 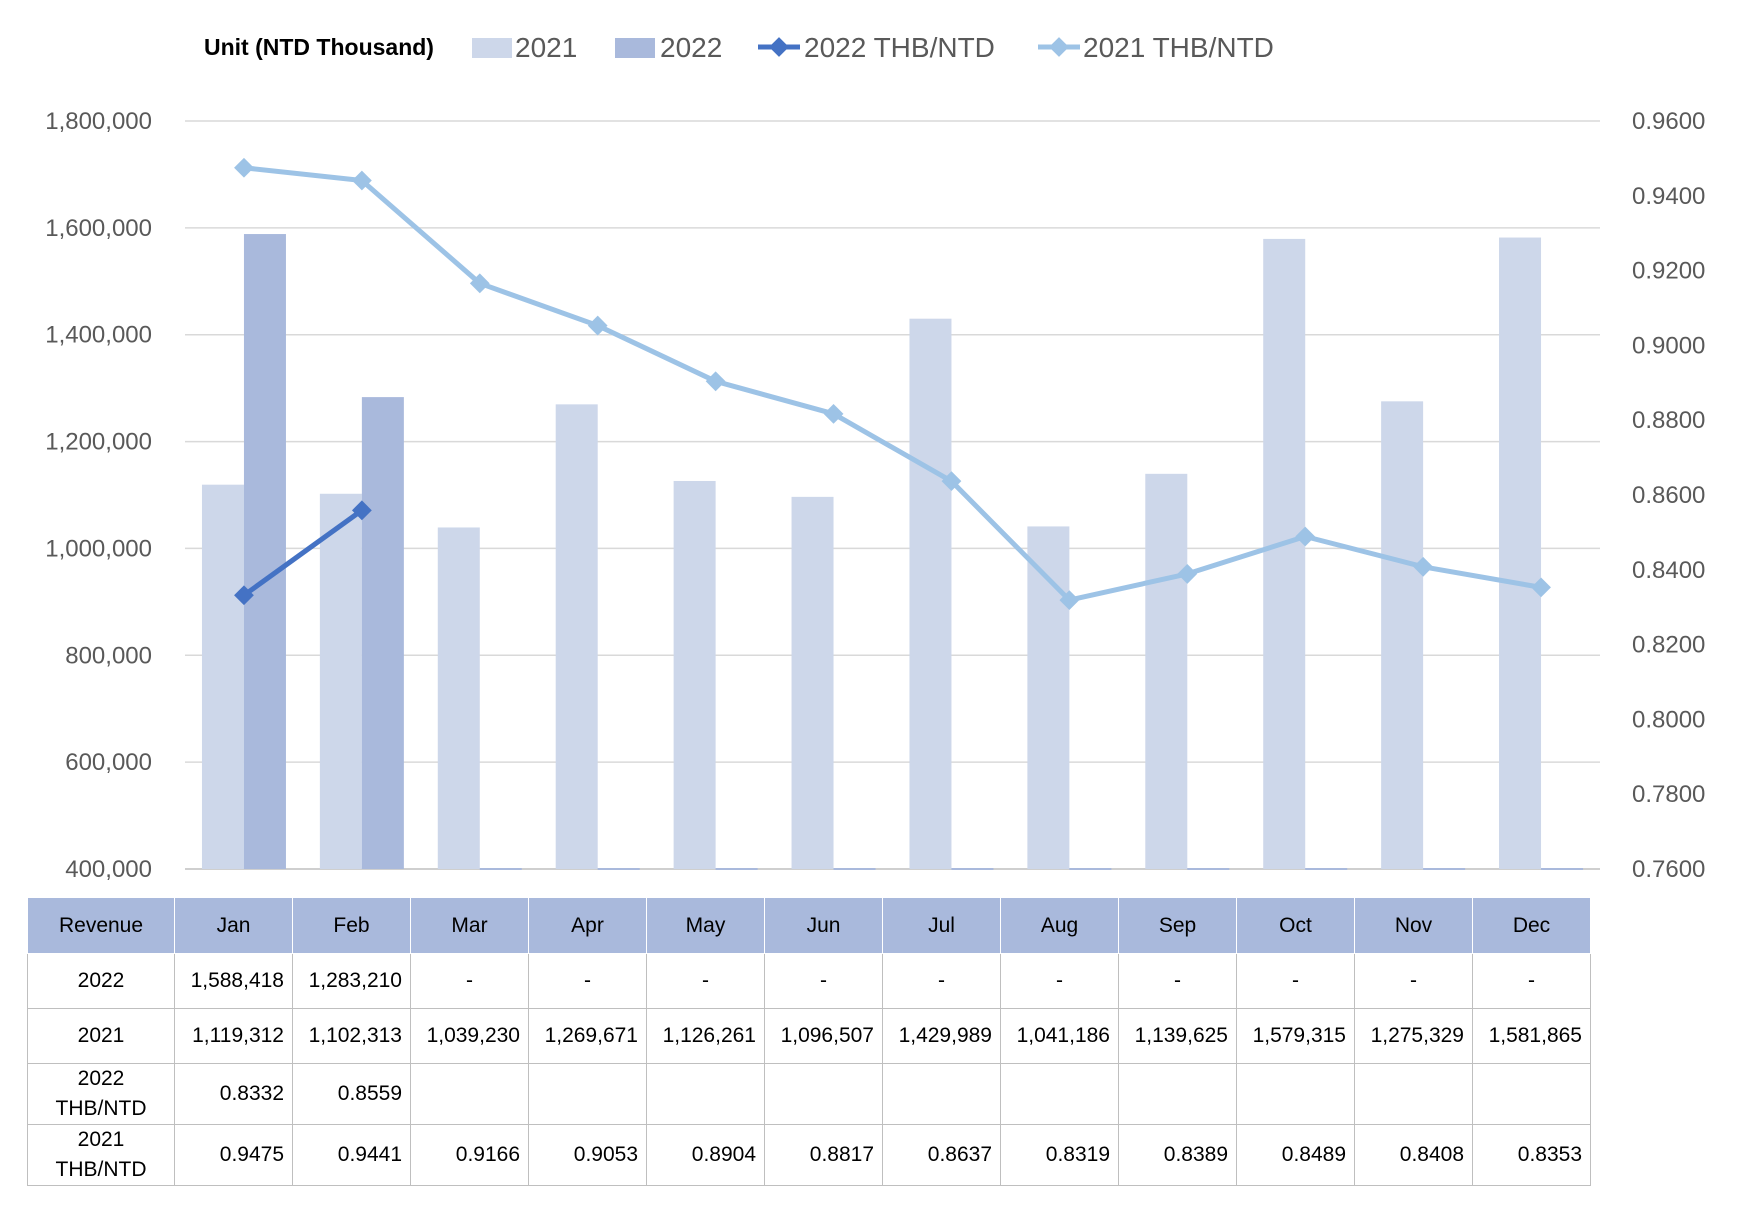 I want to click on table-row-label: 2022, so click(x=101, y=981).